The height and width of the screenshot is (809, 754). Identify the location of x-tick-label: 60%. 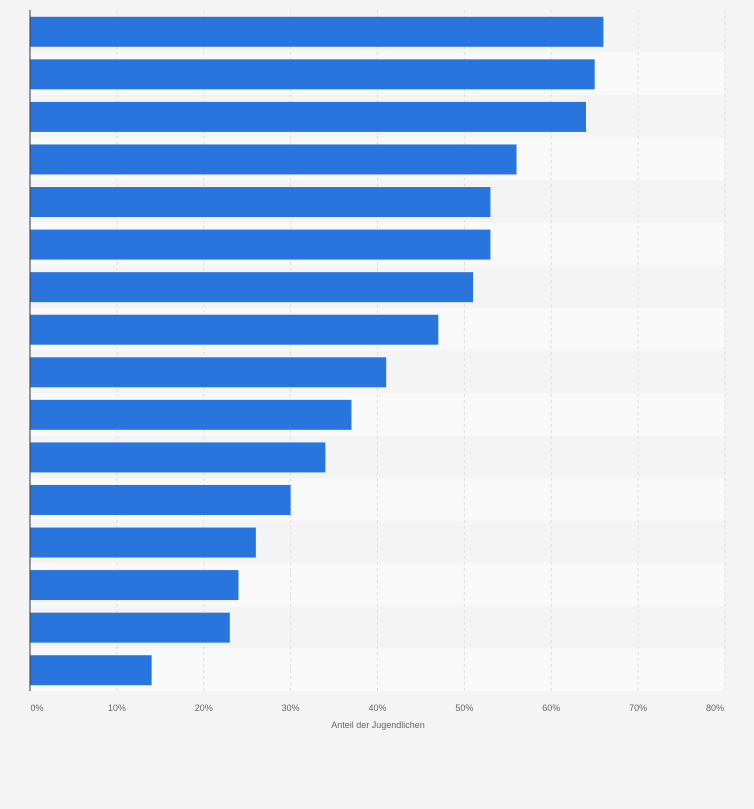
(551, 708).